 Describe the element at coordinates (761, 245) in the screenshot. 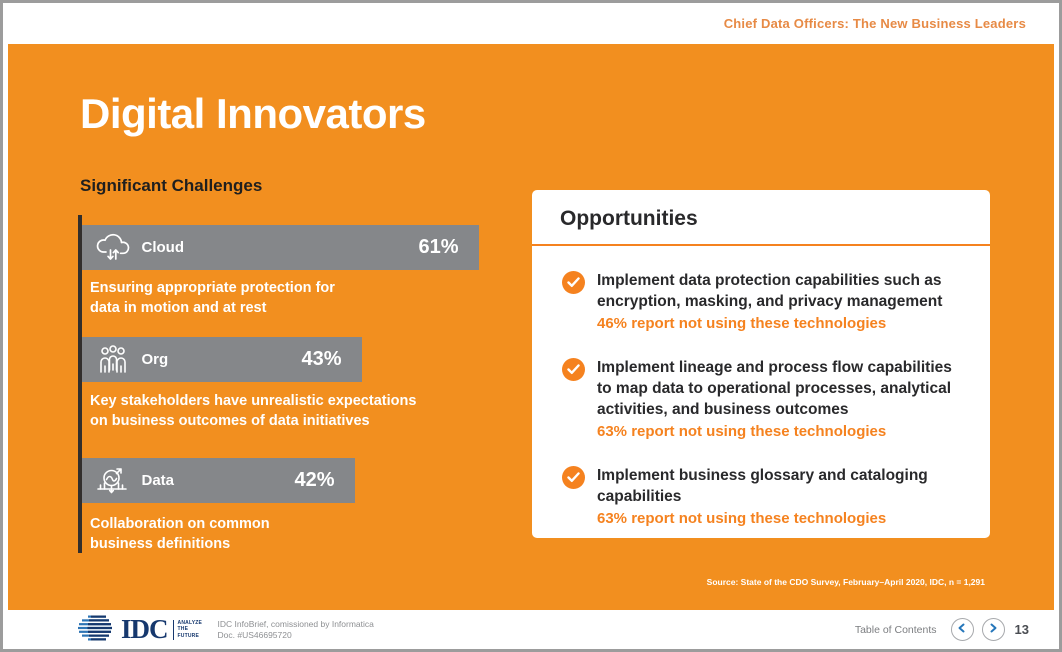

I see `orange-rule` at that location.